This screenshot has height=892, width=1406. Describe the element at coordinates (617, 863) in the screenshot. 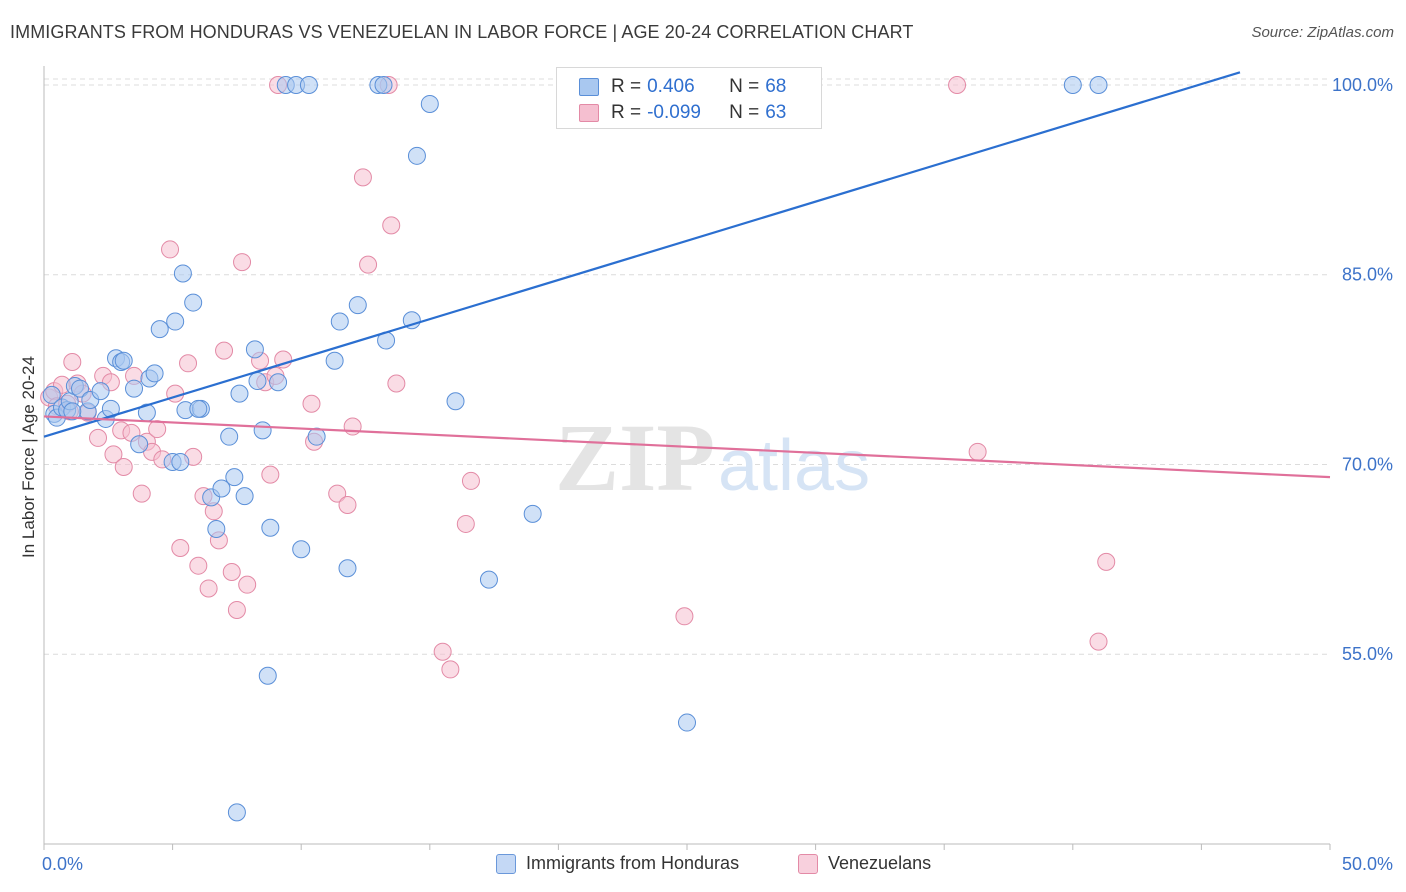

I see `legend-item-honduras: Immigrants from Honduras` at that location.